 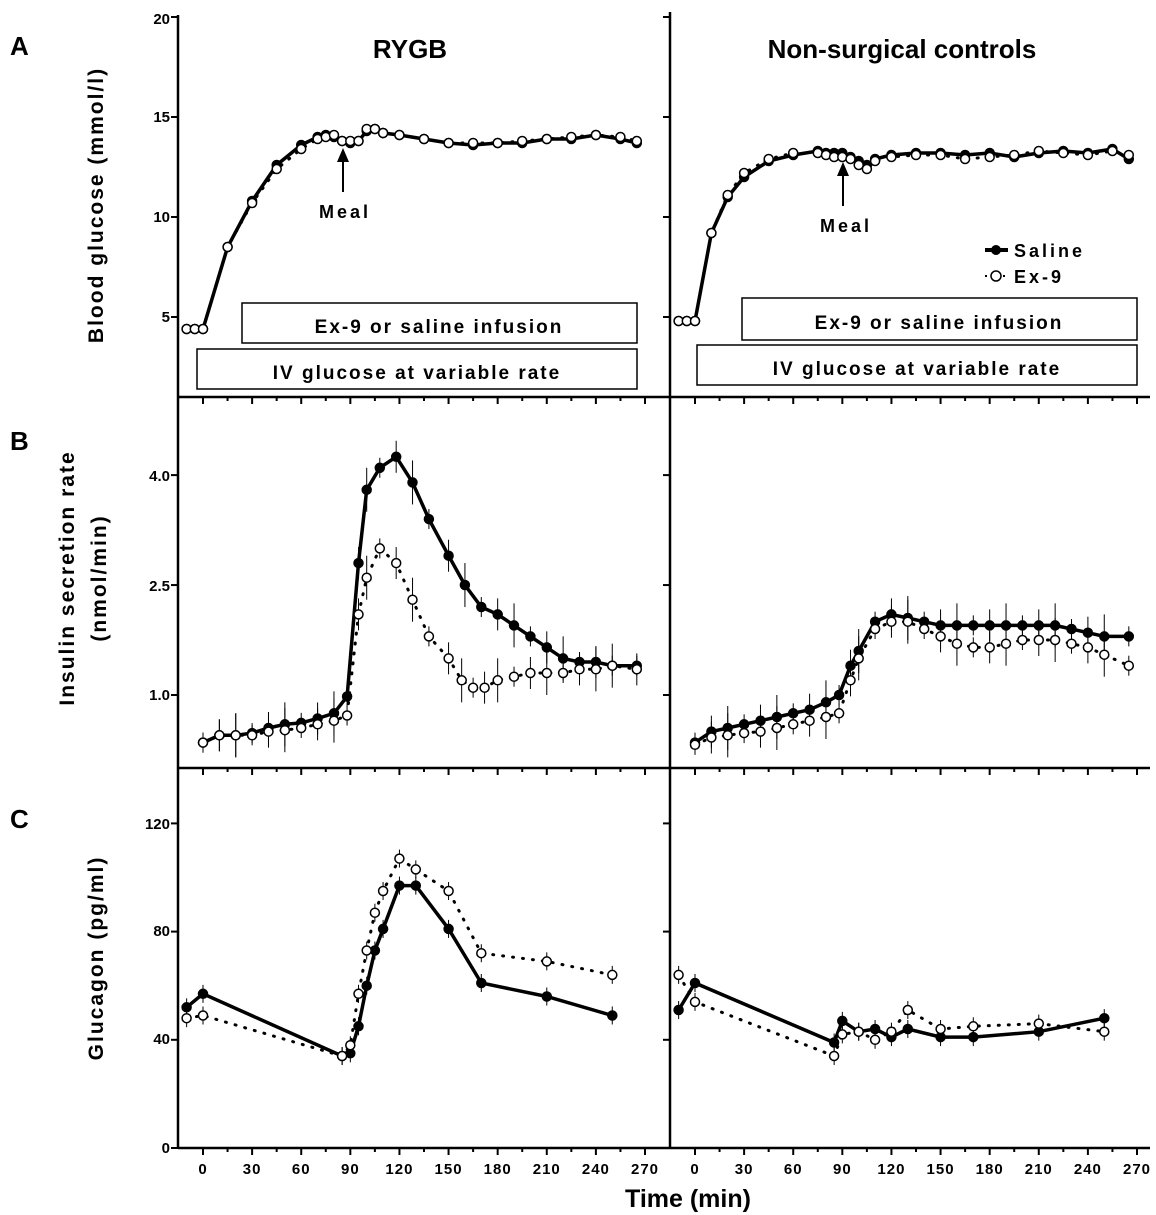 I want to click on iv-glucose-box-right-text: IV glucose at variable rate, so click(x=917, y=369).